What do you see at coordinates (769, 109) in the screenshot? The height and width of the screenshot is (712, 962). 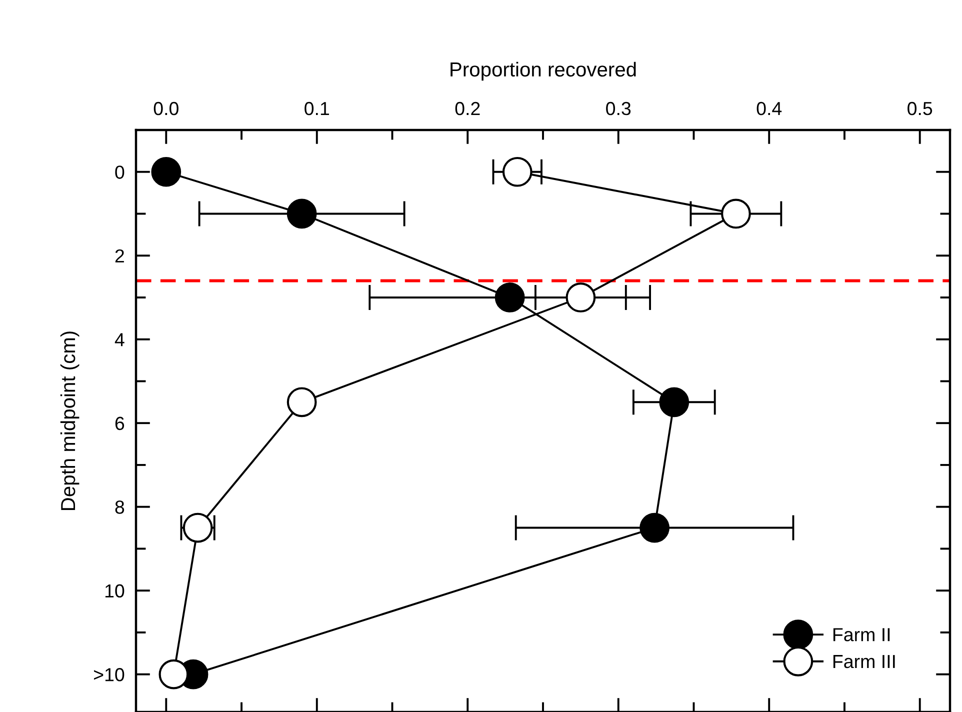 I see `x-tick-label: 0.4` at bounding box center [769, 109].